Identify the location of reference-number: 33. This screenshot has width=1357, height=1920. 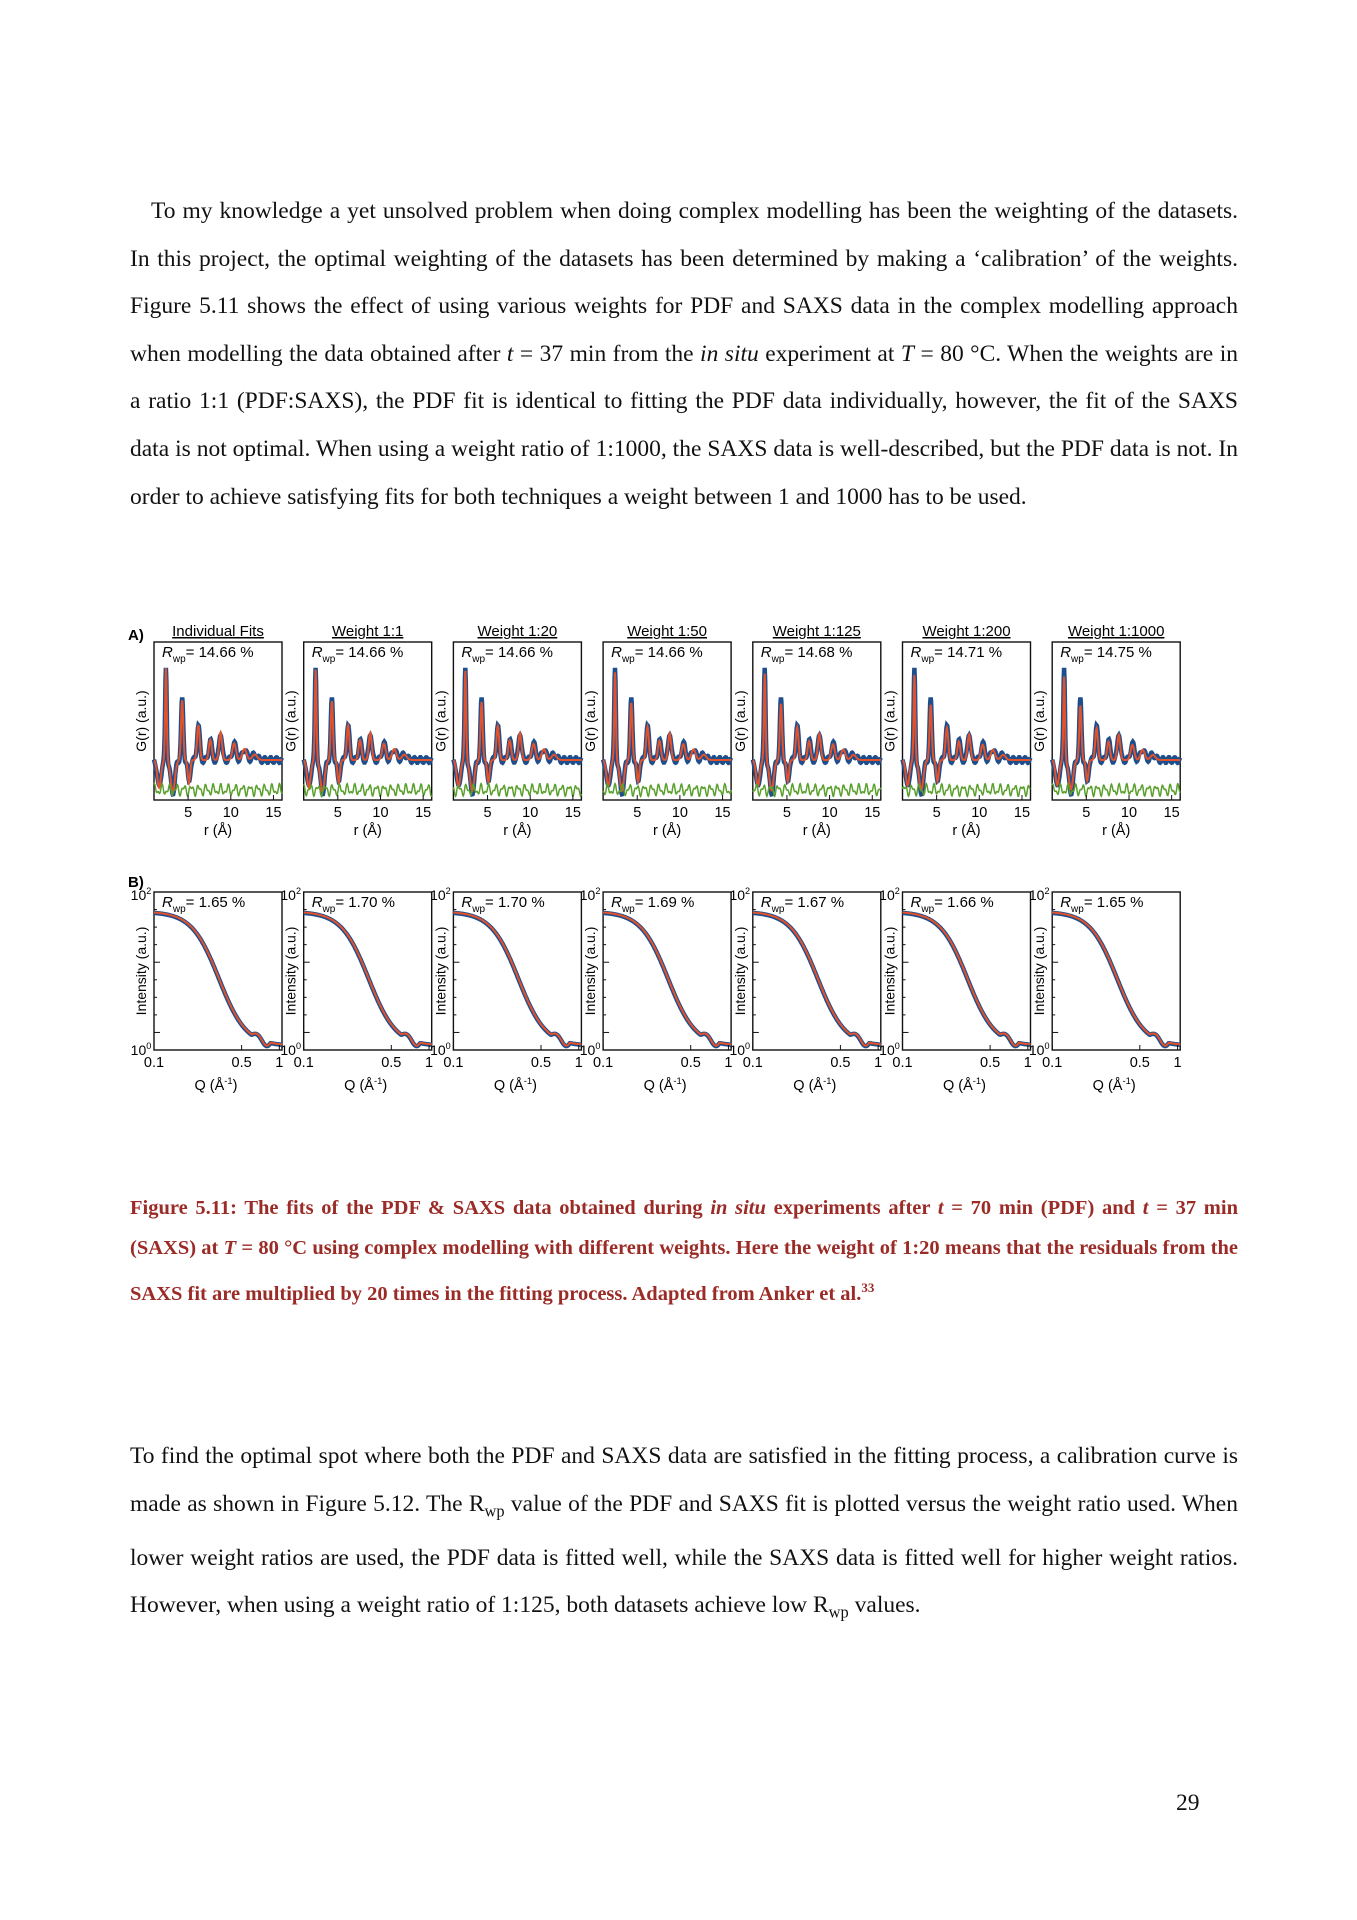
(868, 1287).